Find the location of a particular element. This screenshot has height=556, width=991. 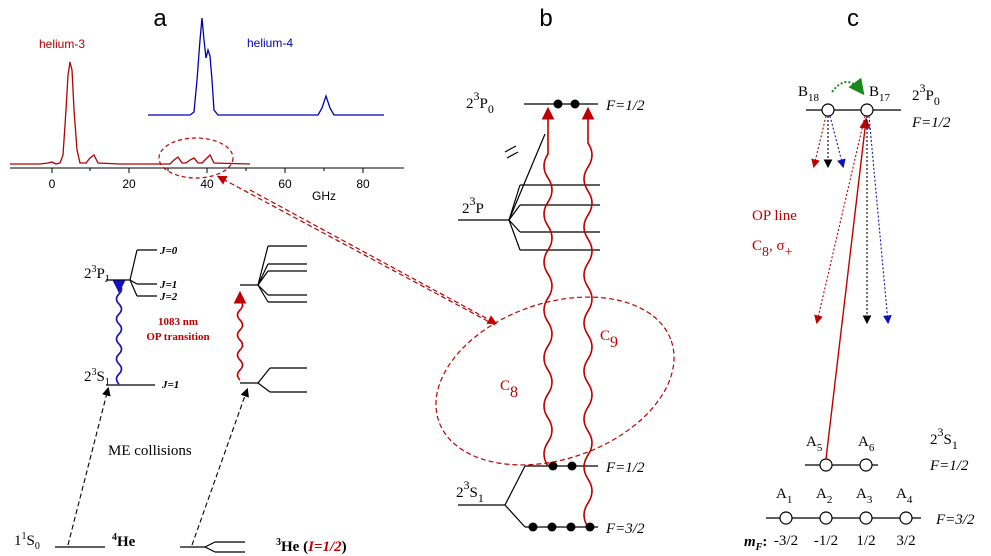

spectrum-plot: 0 20 40 60 80 GHz helium-3 helium-4 is located at coordinates (207, 110).